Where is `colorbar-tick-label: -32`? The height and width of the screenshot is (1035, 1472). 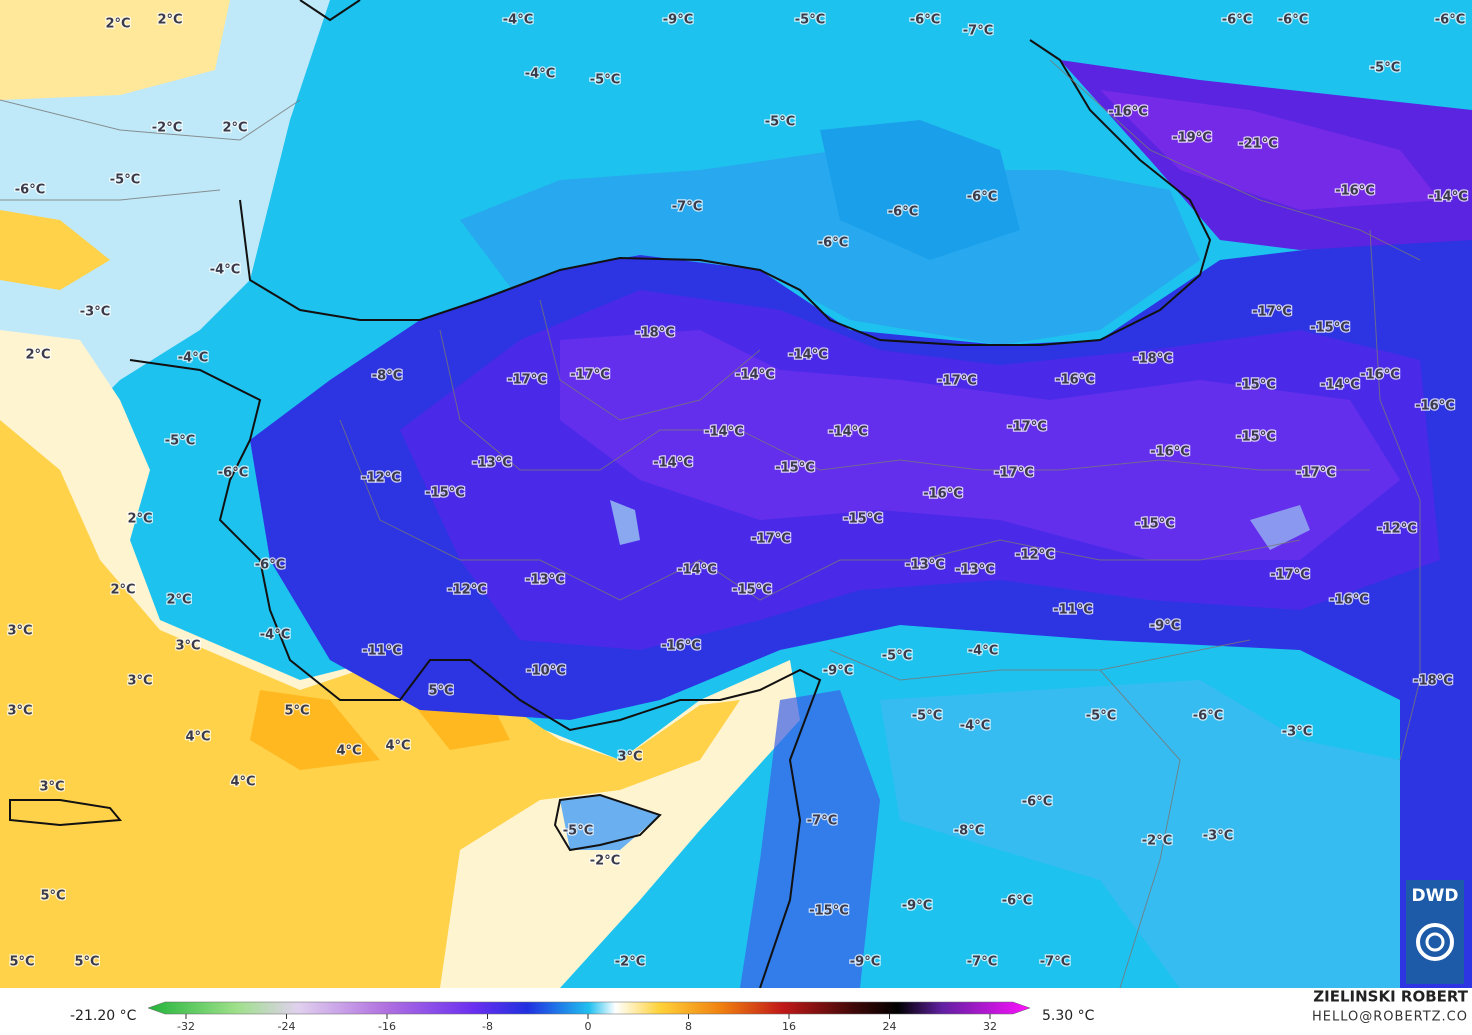 colorbar-tick-label: -32 is located at coordinates (186, 1026).